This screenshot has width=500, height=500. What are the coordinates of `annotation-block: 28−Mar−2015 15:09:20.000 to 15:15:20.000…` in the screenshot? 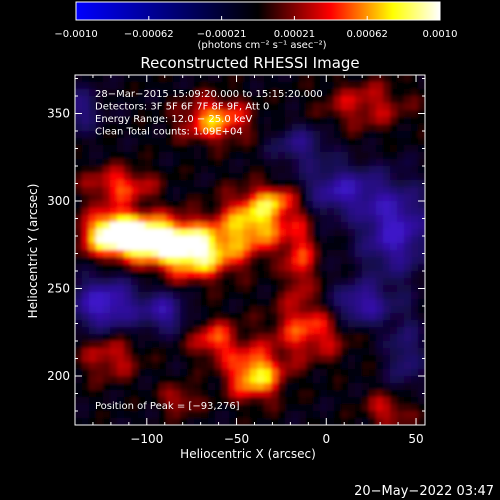 It's located at (209, 113).